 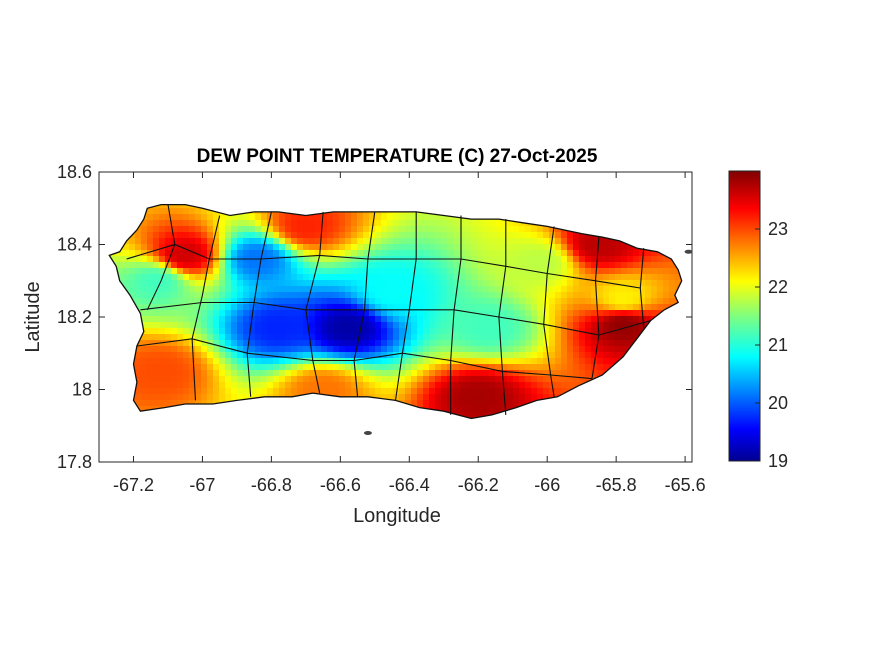 What do you see at coordinates (397, 516) in the screenshot?
I see `x-axis-label: Longitude` at bounding box center [397, 516].